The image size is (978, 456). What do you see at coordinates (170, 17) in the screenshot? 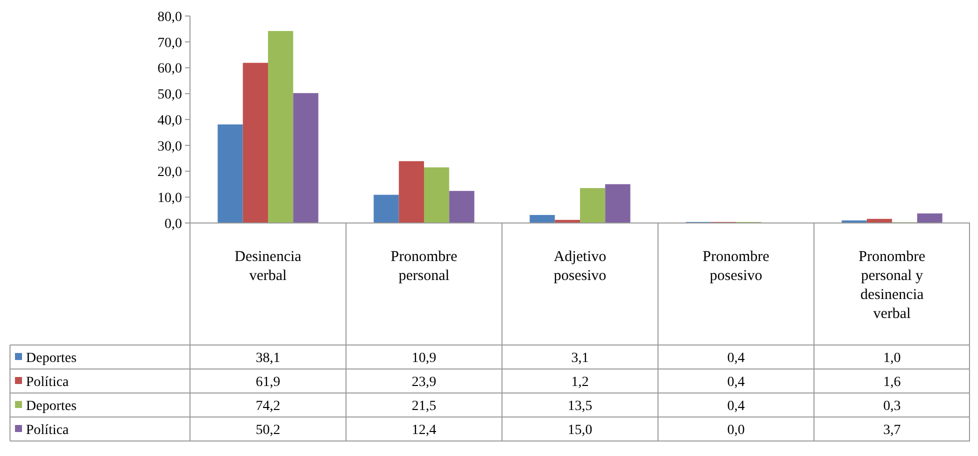
I see `y-tick-label: 80,0` at bounding box center [170, 17].